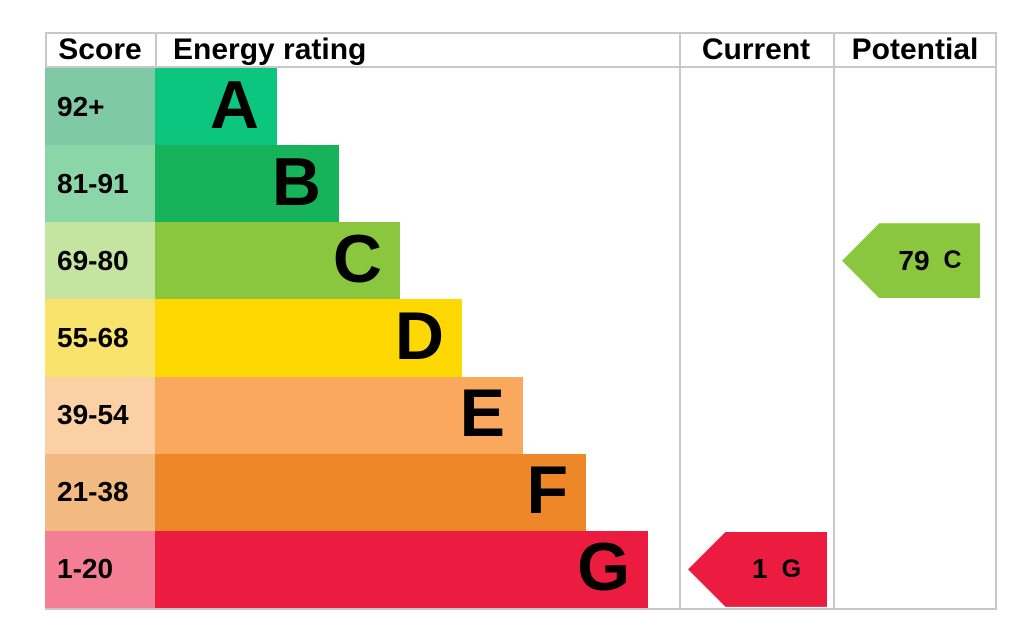 This screenshot has width=1024, height=641. Describe the element at coordinates (100, 569) in the screenshot. I see `score-range: 1-20` at that location.